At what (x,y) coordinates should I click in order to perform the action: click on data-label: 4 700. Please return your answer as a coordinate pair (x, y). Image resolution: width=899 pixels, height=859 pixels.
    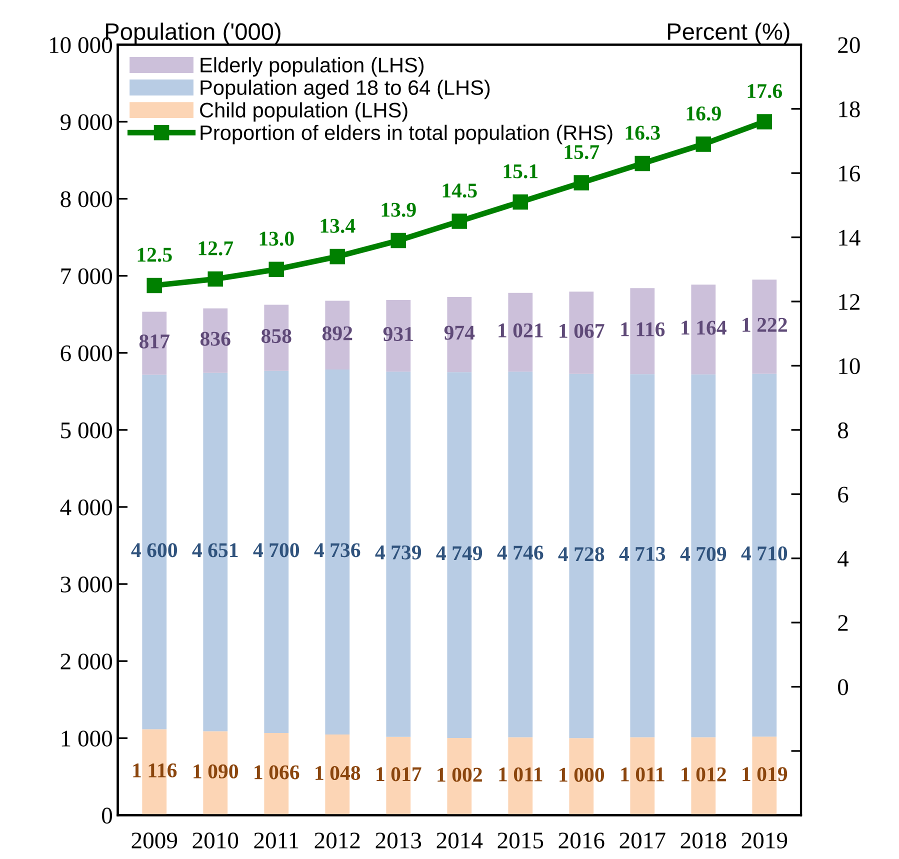
    Looking at the image, I should click on (276, 550).